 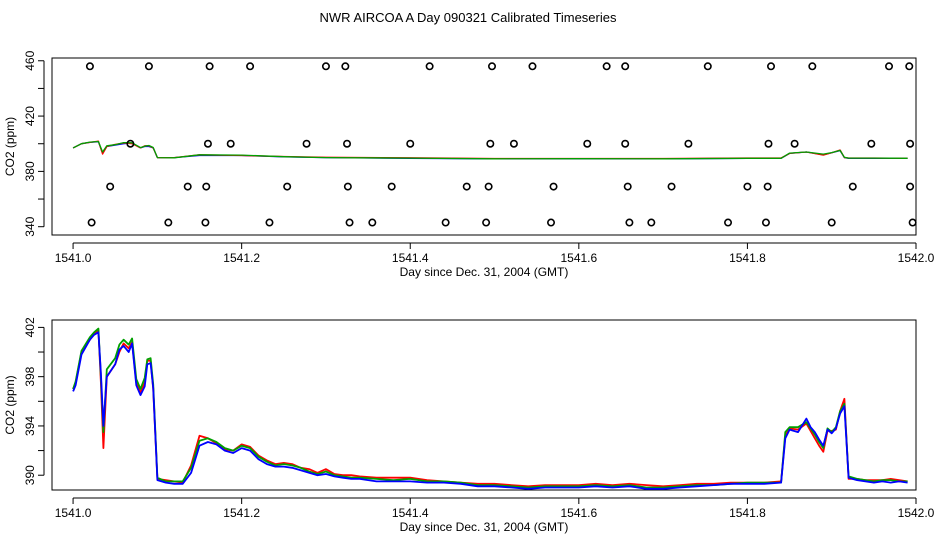 I want to click on y-tick-label: 340, so click(x=30, y=226).